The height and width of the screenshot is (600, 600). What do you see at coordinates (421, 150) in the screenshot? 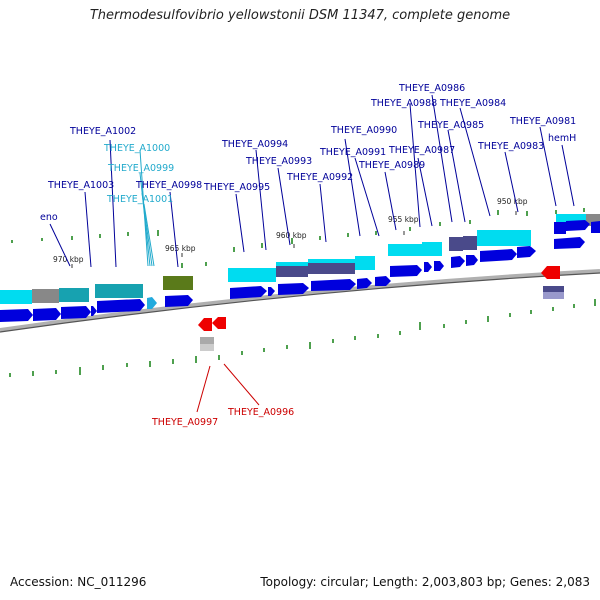
I see `gene-label-a0987: THEYE_A0987` at bounding box center [421, 150].